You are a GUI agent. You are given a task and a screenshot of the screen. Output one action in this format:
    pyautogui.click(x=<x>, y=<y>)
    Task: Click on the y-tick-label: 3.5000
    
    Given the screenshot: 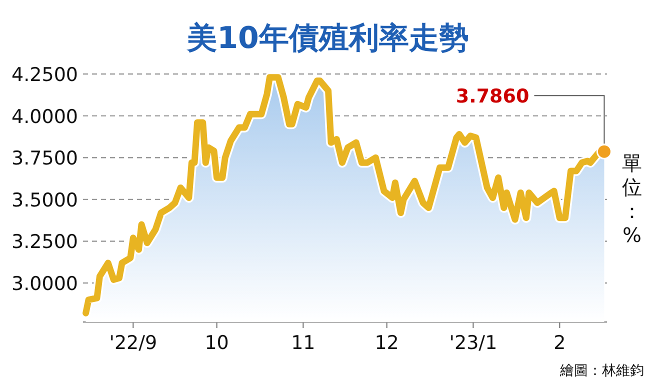 What is the action you would take?
    pyautogui.click(x=45, y=200)
    